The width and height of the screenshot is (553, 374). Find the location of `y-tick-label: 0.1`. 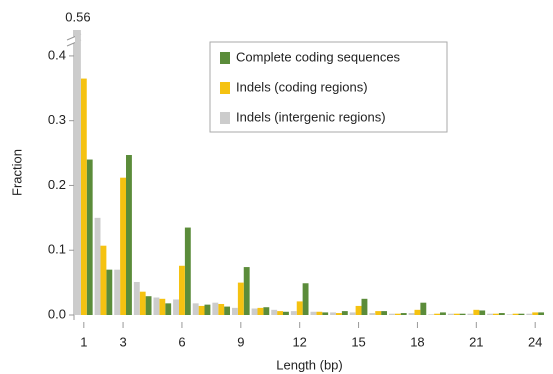

y-tick-label: 0.1 is located at coordinates (57, 249).